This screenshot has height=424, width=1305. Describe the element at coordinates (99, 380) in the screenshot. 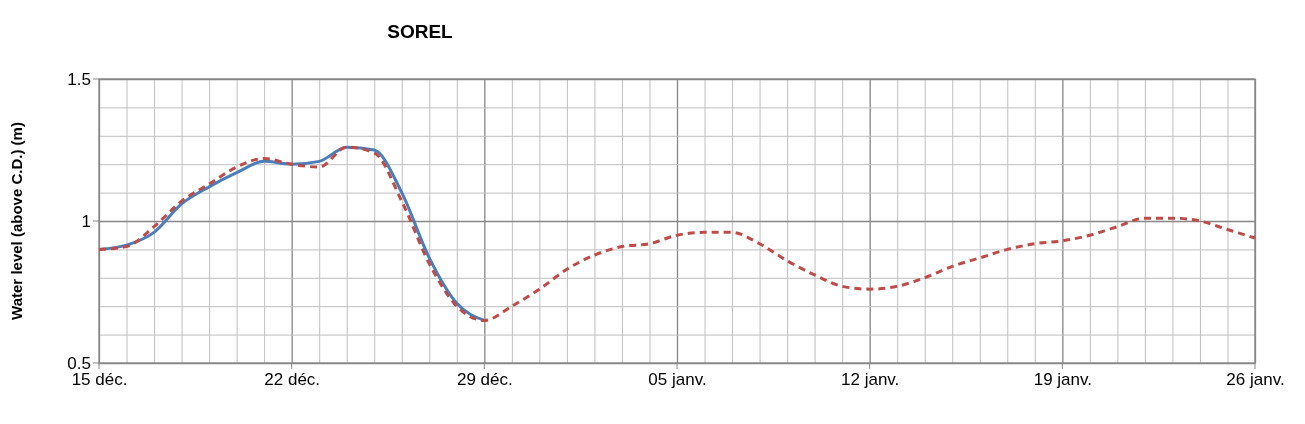

I see `x-tick-label: 15 déc.` at that location.